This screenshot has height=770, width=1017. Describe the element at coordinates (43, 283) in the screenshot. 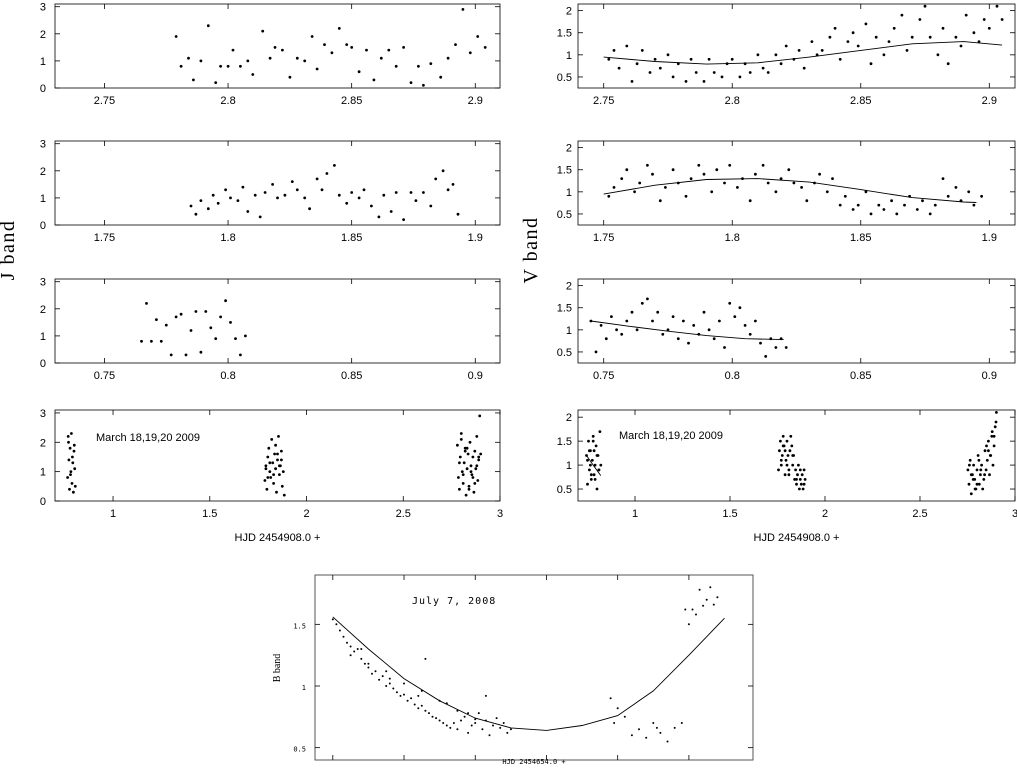

I see `y-tick-label: 3` at that location.